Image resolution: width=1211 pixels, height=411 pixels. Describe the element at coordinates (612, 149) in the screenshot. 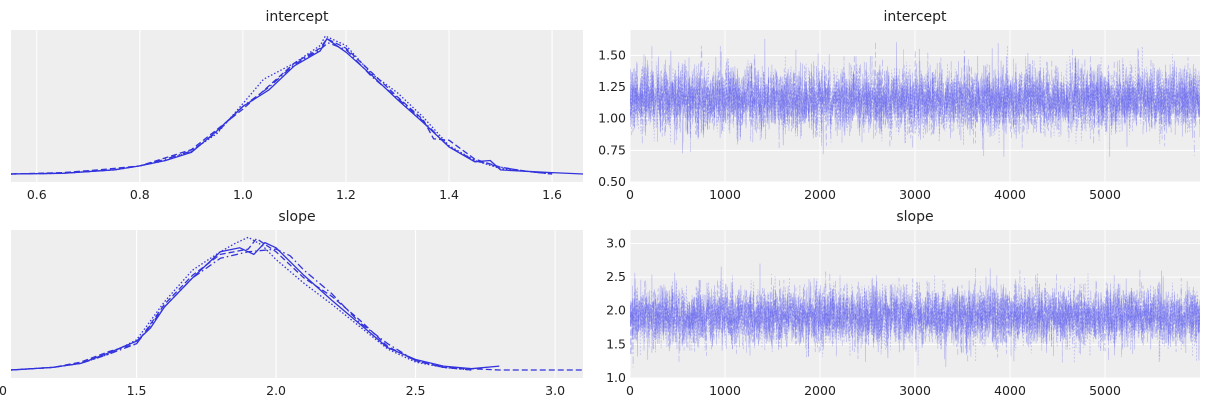

I see `y-tick-label: 0.75` at that location.